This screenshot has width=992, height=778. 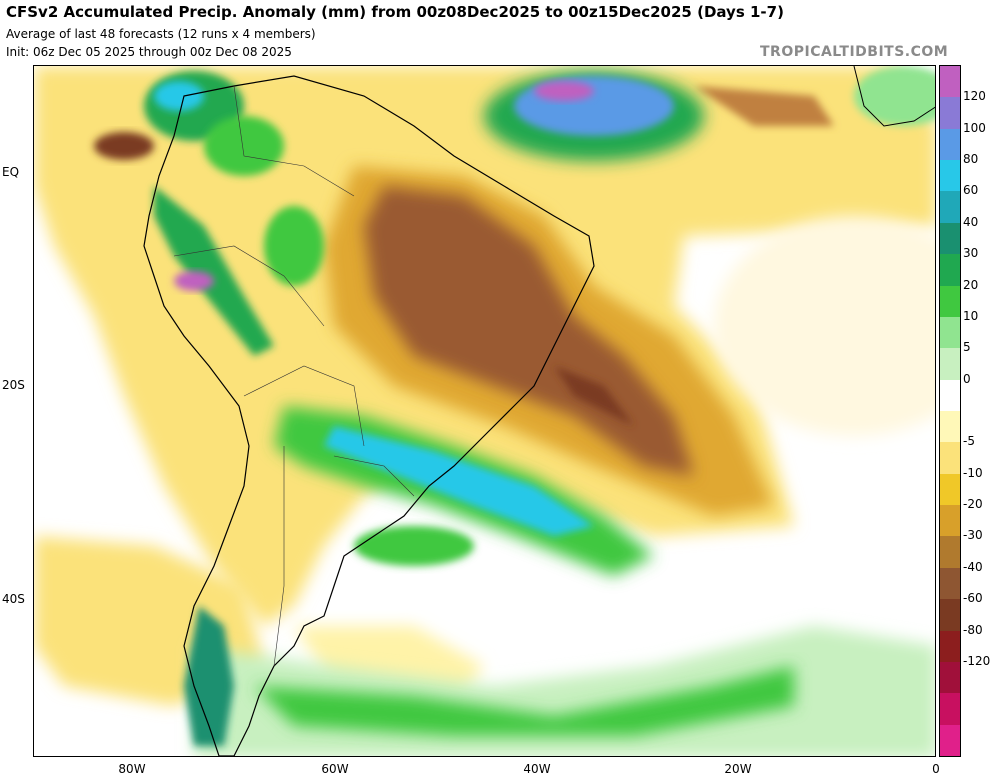 What do you see at coordinates (124, 146) in the screenshot?
I see `dry-spot-pacific` at bounding box center [124, 146].